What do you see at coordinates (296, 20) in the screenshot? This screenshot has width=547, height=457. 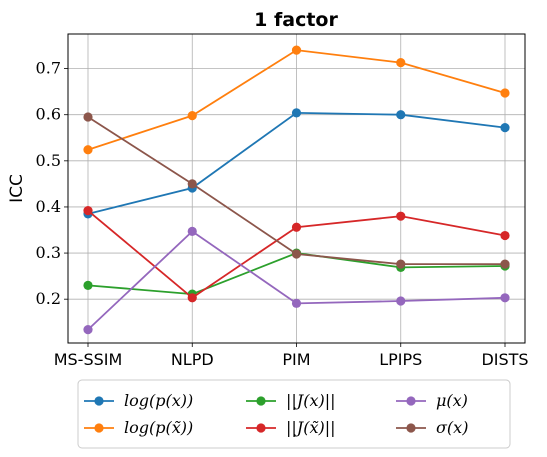 I see `chart-title: 1 factor` at bounding box center [296, 20].